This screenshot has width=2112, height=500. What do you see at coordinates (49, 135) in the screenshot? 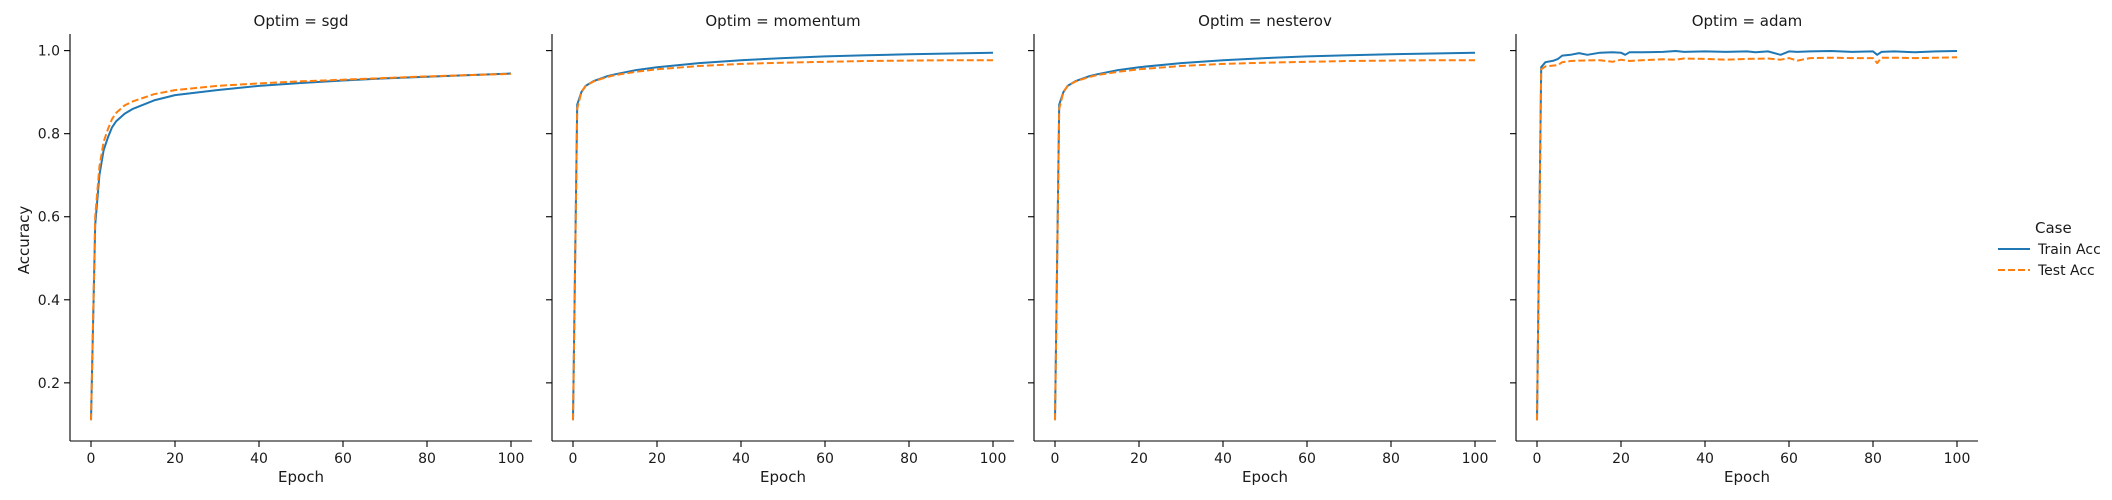
I see `y-tick-label: 0.8` at bounding box center [49, 135].